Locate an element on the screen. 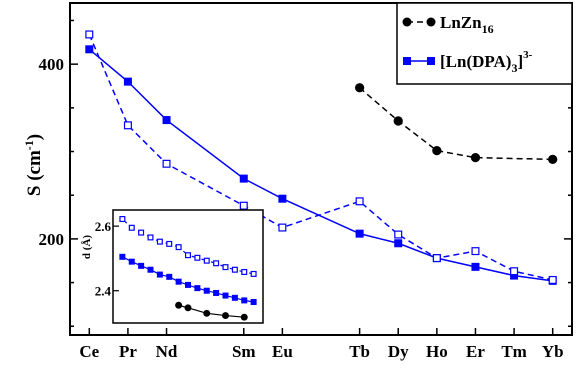  series-line-lnzn16 is located at coordinates (456, 124).